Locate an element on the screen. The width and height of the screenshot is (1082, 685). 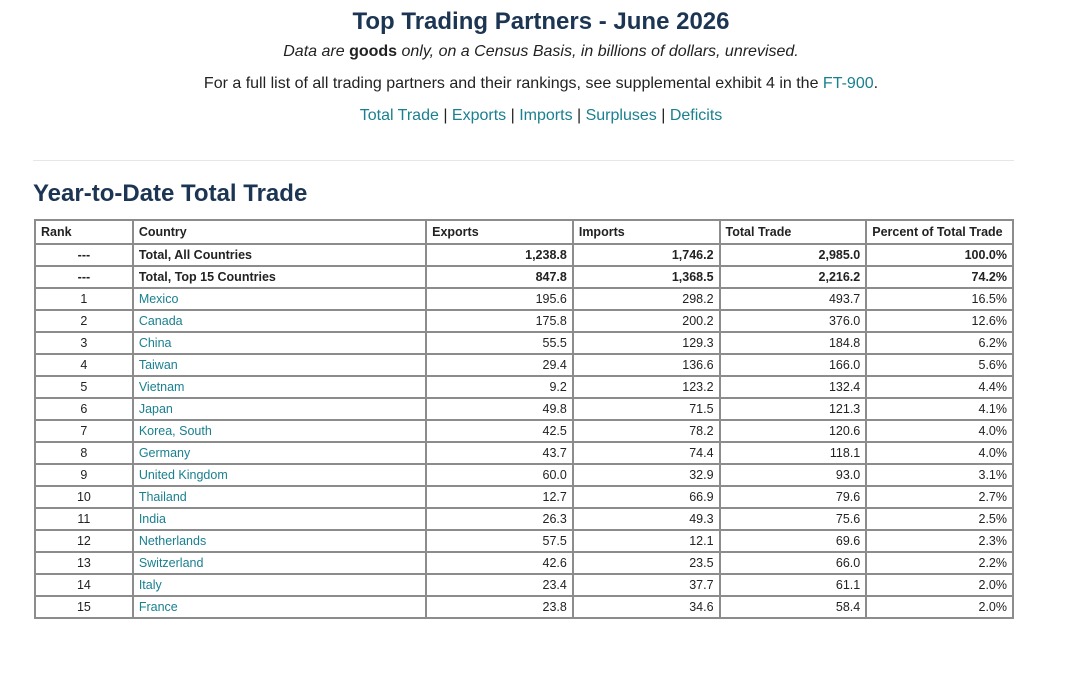
nav-total-trade-link: Total Trade is located at coordinates (399, 115).